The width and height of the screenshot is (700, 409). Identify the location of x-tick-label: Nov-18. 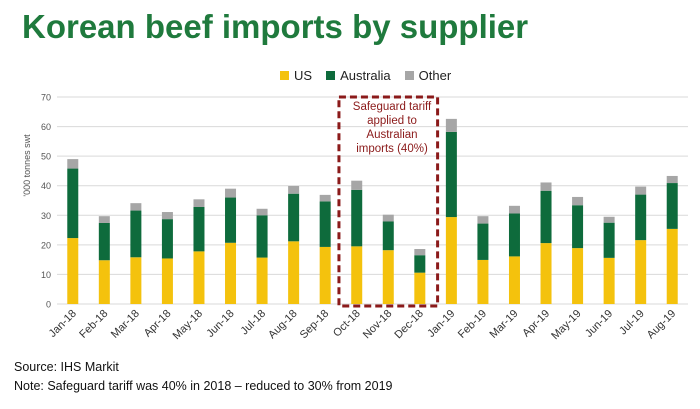
(378, 325).